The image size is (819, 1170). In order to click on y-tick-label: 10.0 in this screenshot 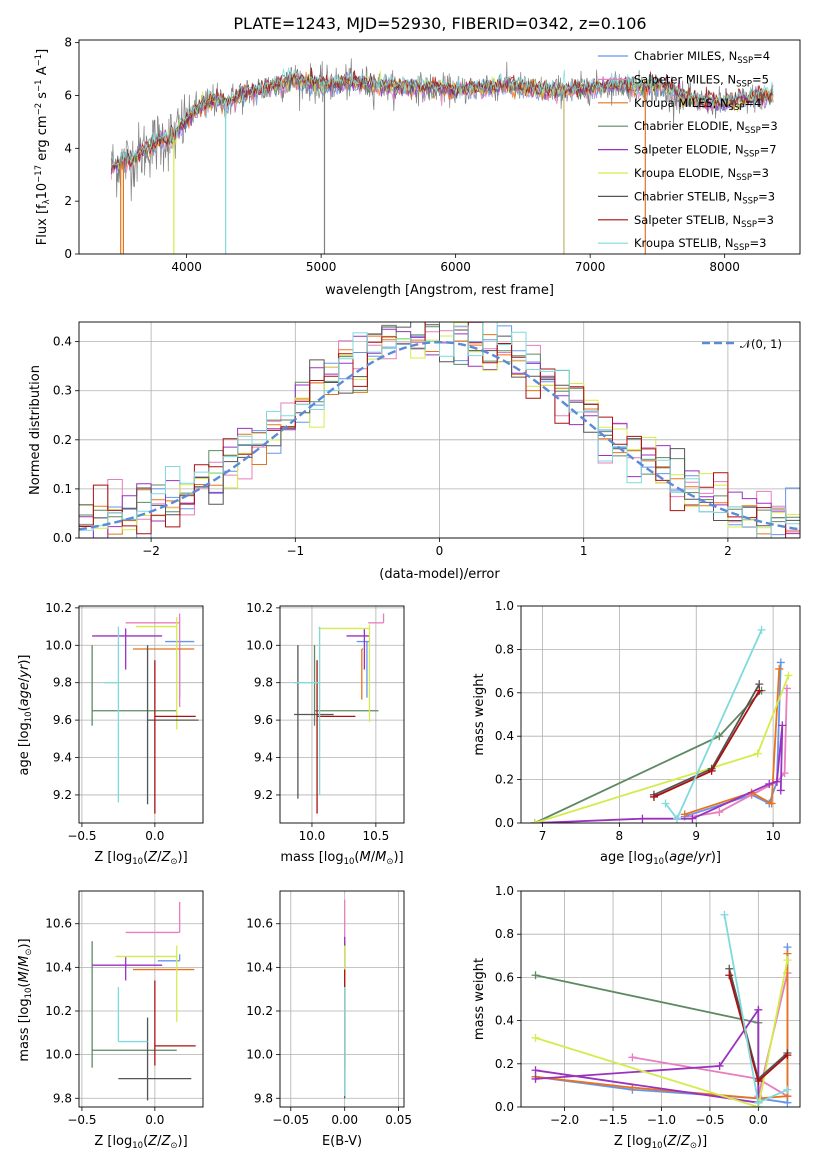, I will do `click(58, 645)`.